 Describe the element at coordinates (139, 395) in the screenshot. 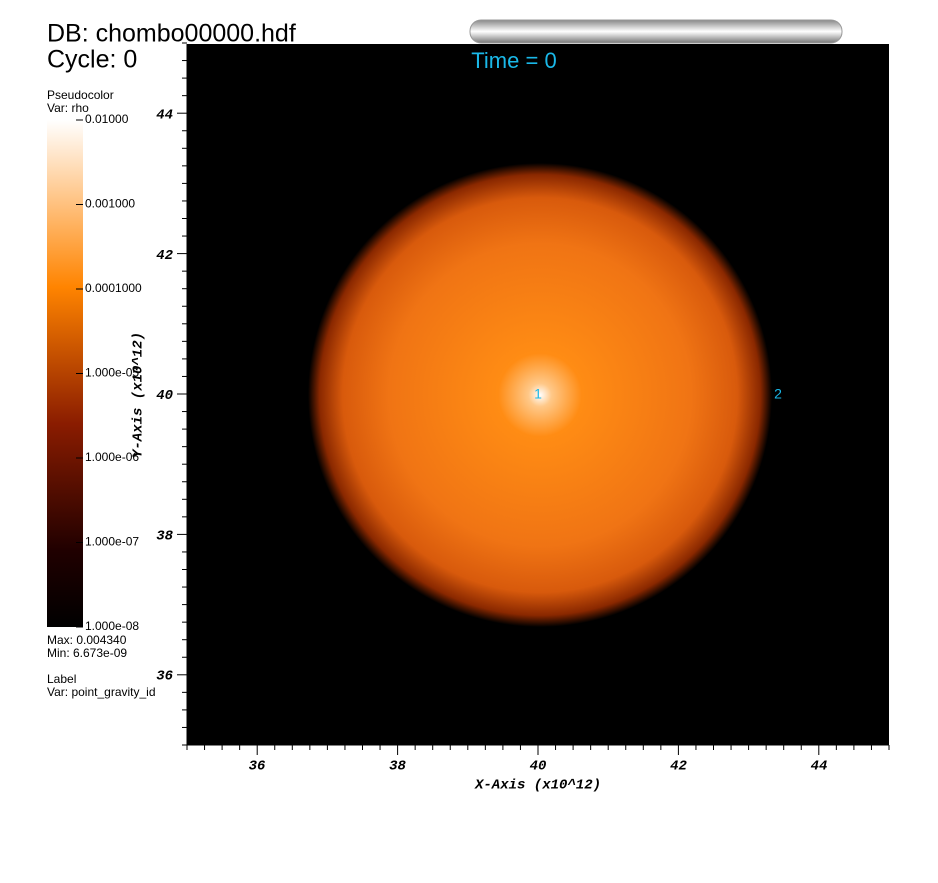

I see `y-axis-title: Y-Axis (x10^12)` at that location.